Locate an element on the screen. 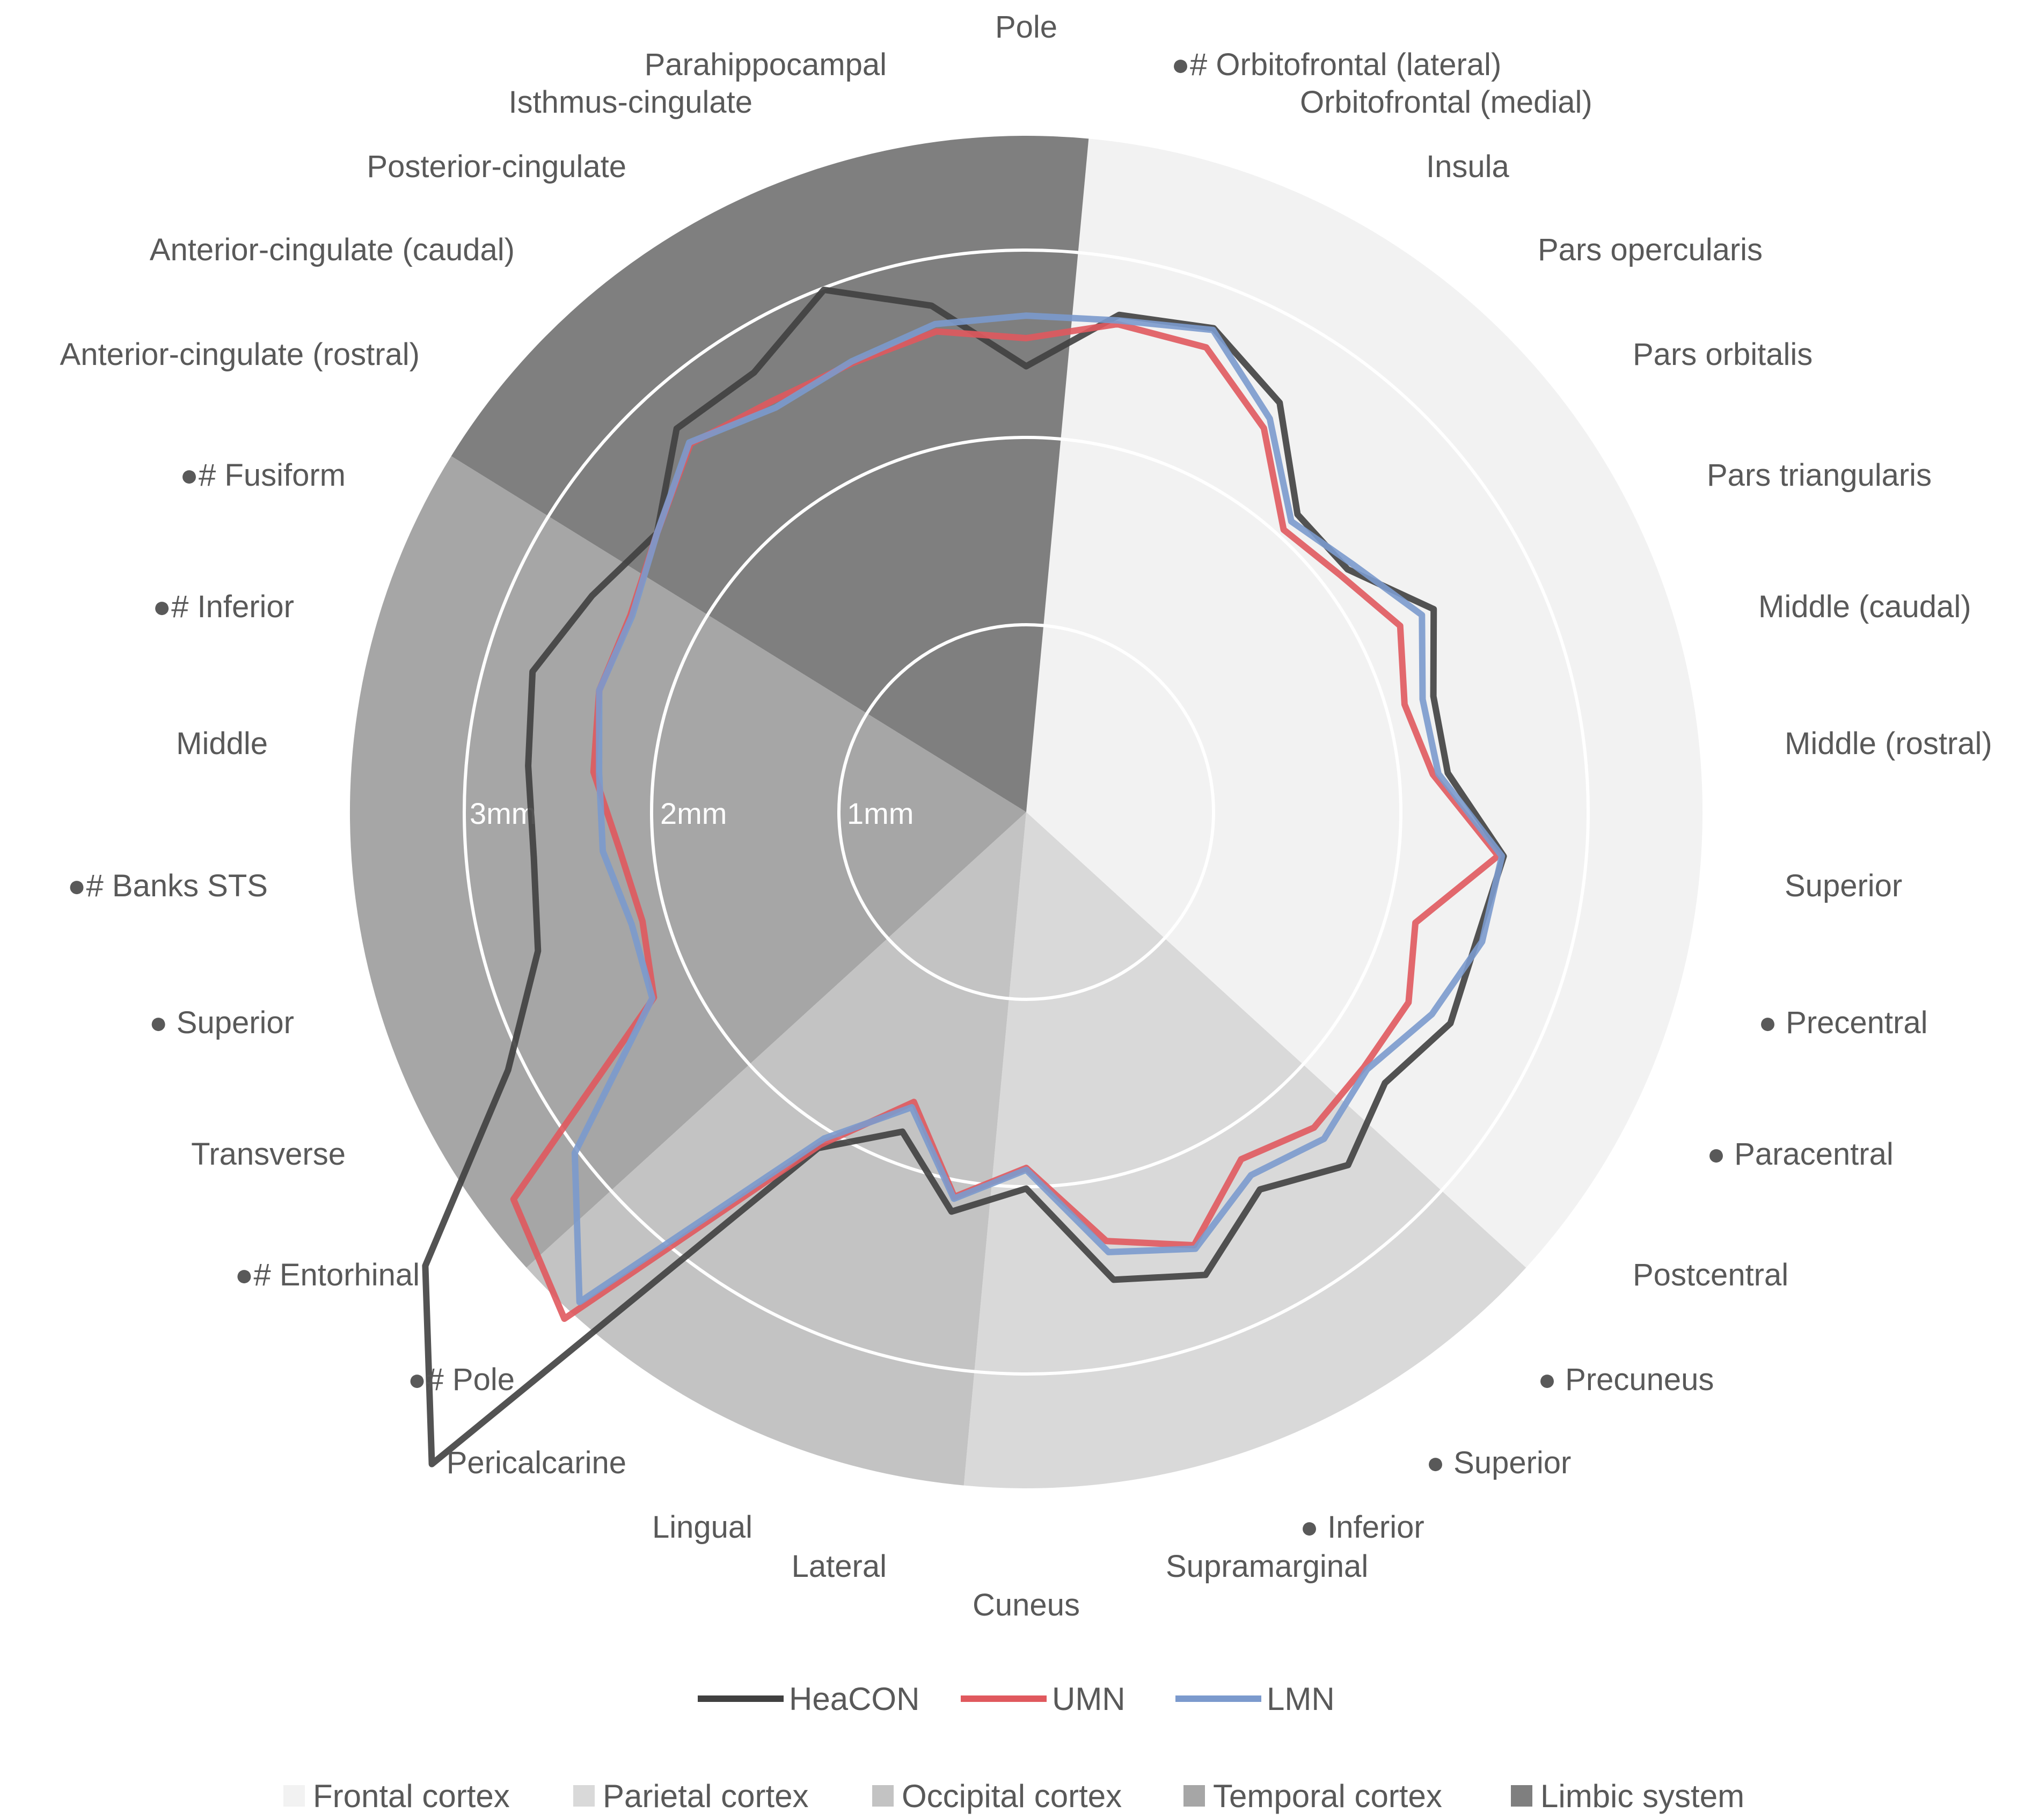  legend-swatch-parietal-cortex is located at coordinates (584, 1796).